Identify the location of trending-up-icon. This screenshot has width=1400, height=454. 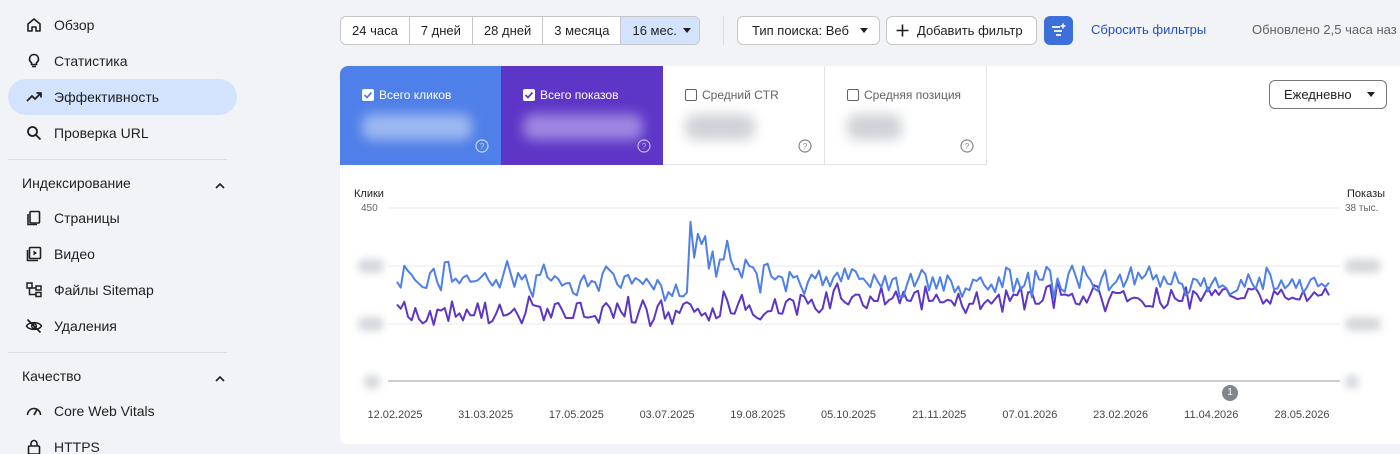
(34, 97).